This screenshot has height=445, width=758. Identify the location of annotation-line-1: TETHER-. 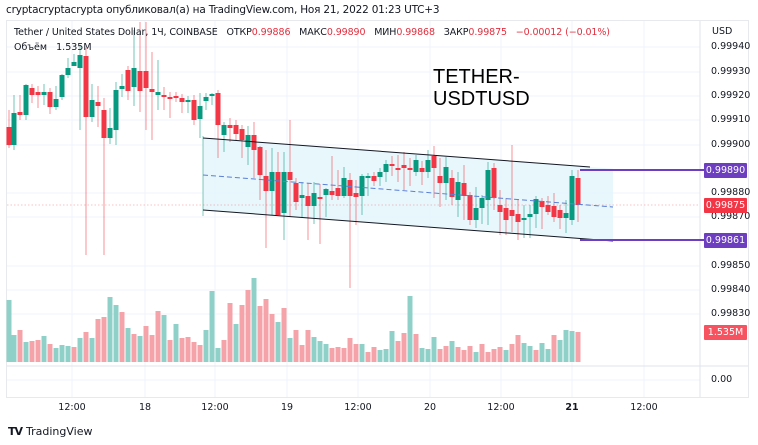
(476, 77).